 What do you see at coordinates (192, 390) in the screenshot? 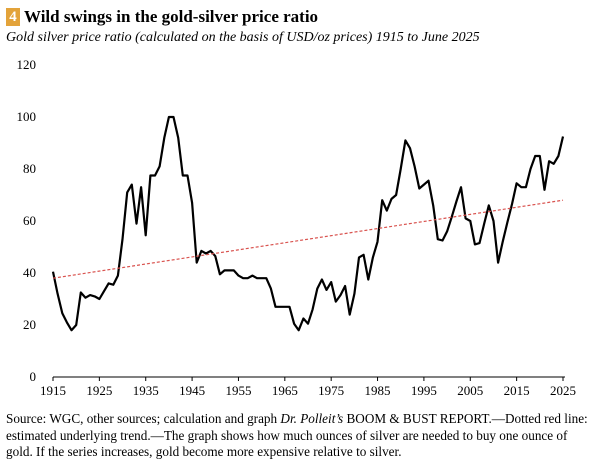
I see `x-tick-label: 1945` at bounding box center [192, 390].